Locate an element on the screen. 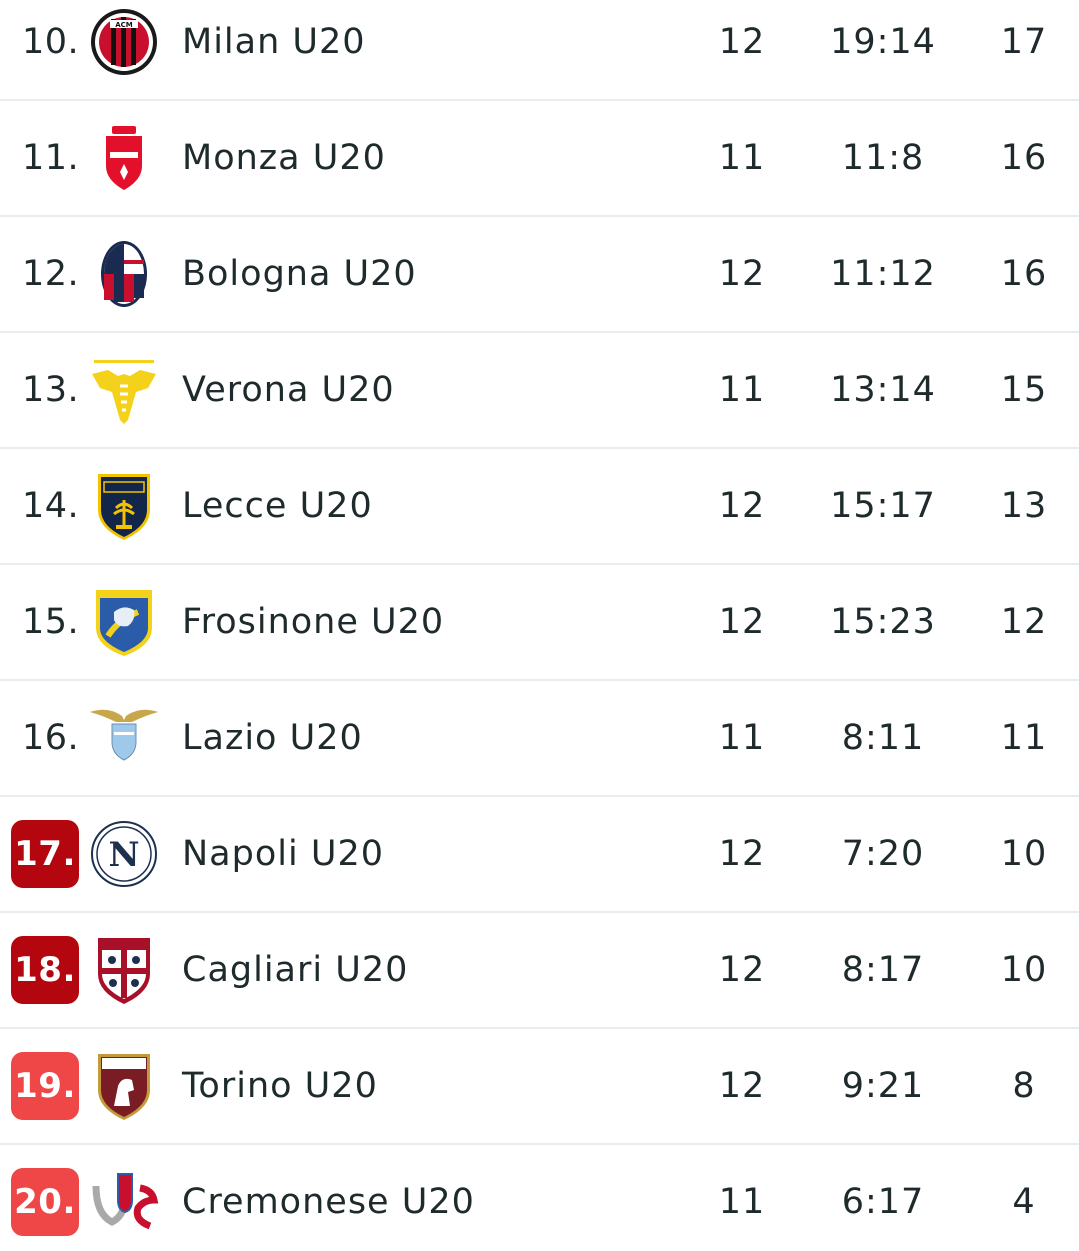 This screenshot has height=1251, width=1079. team-name: Cremonese U20 is located at coordinates (328, 1202).